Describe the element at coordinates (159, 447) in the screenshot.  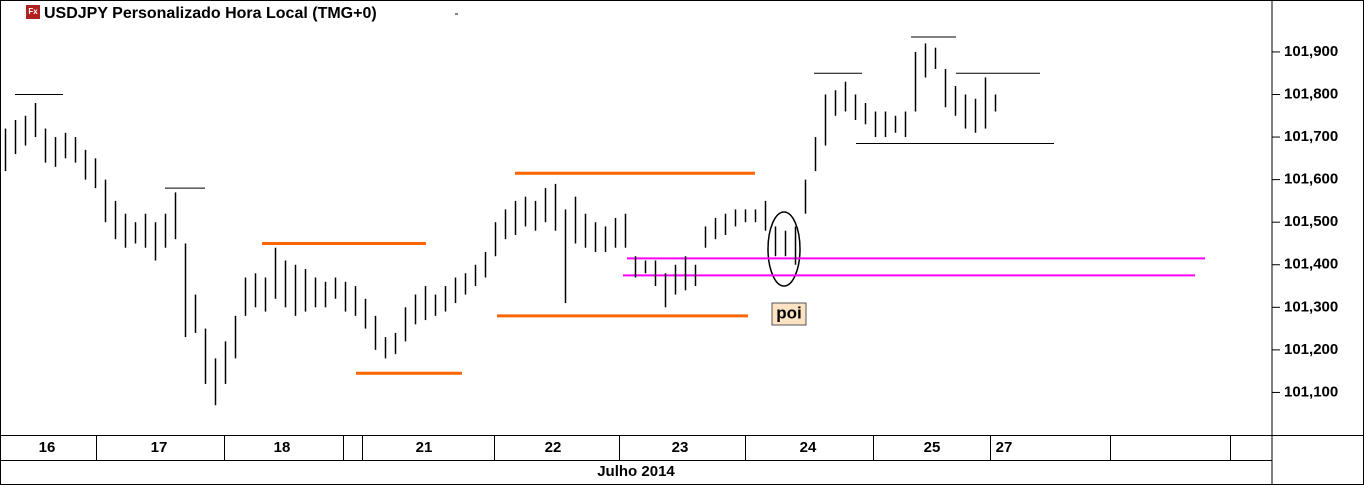
I see `day-label: 17` at that location.